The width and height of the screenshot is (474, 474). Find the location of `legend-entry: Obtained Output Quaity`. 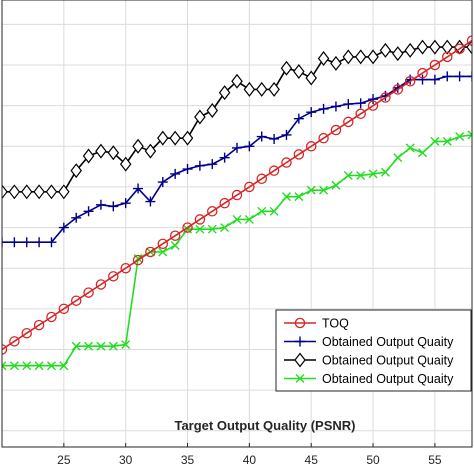

legend-entry: Obtained Output Quaity is located at coordinates (369, 342).